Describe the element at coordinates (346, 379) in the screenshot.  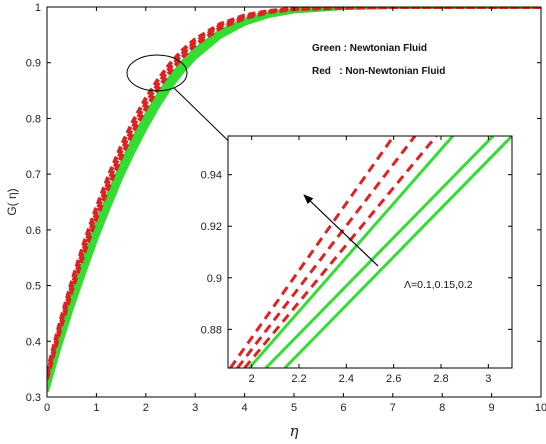
I see `x-tick-label: 2.4` at that location.